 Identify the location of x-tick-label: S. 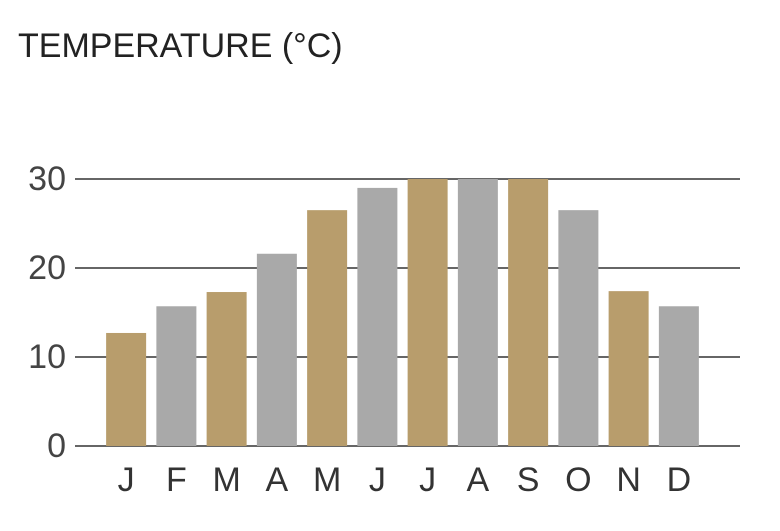
(528, 480).